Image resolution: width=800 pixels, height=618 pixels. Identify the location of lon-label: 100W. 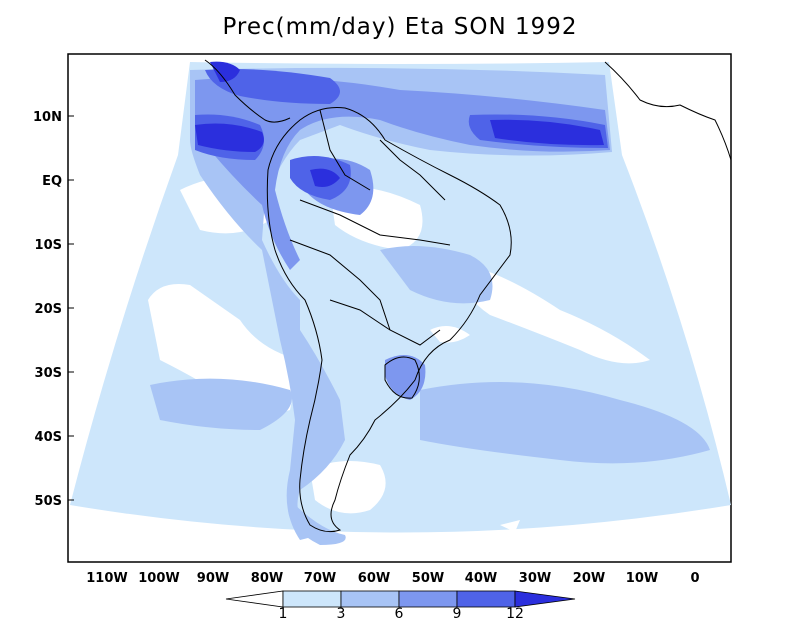
(158, 578).